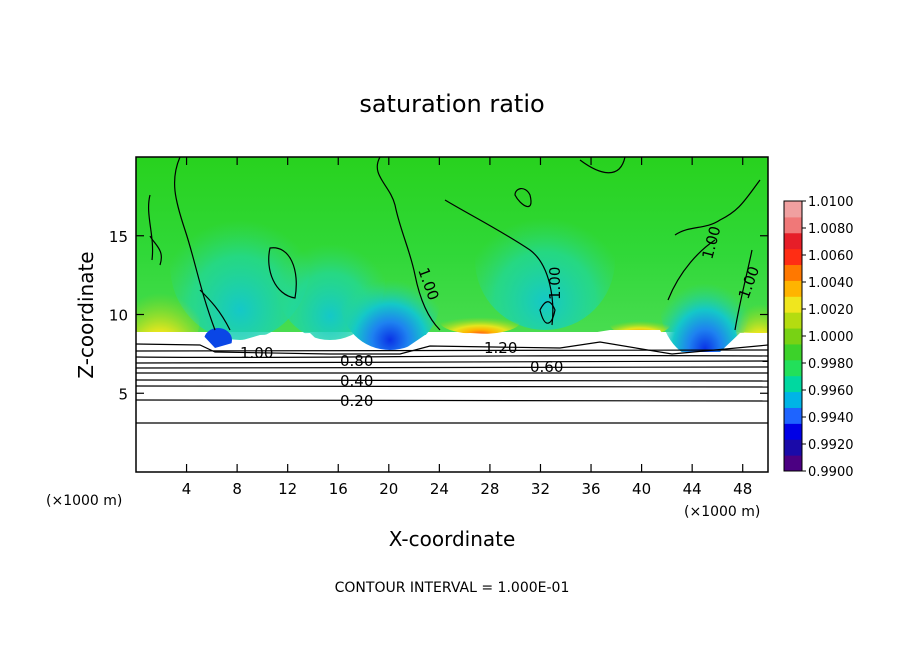 This screenshot has height=654, width=904. Describe the element at coordinates (641, 489) in the screenshot. I see `x-tick-label: 40` at that location.